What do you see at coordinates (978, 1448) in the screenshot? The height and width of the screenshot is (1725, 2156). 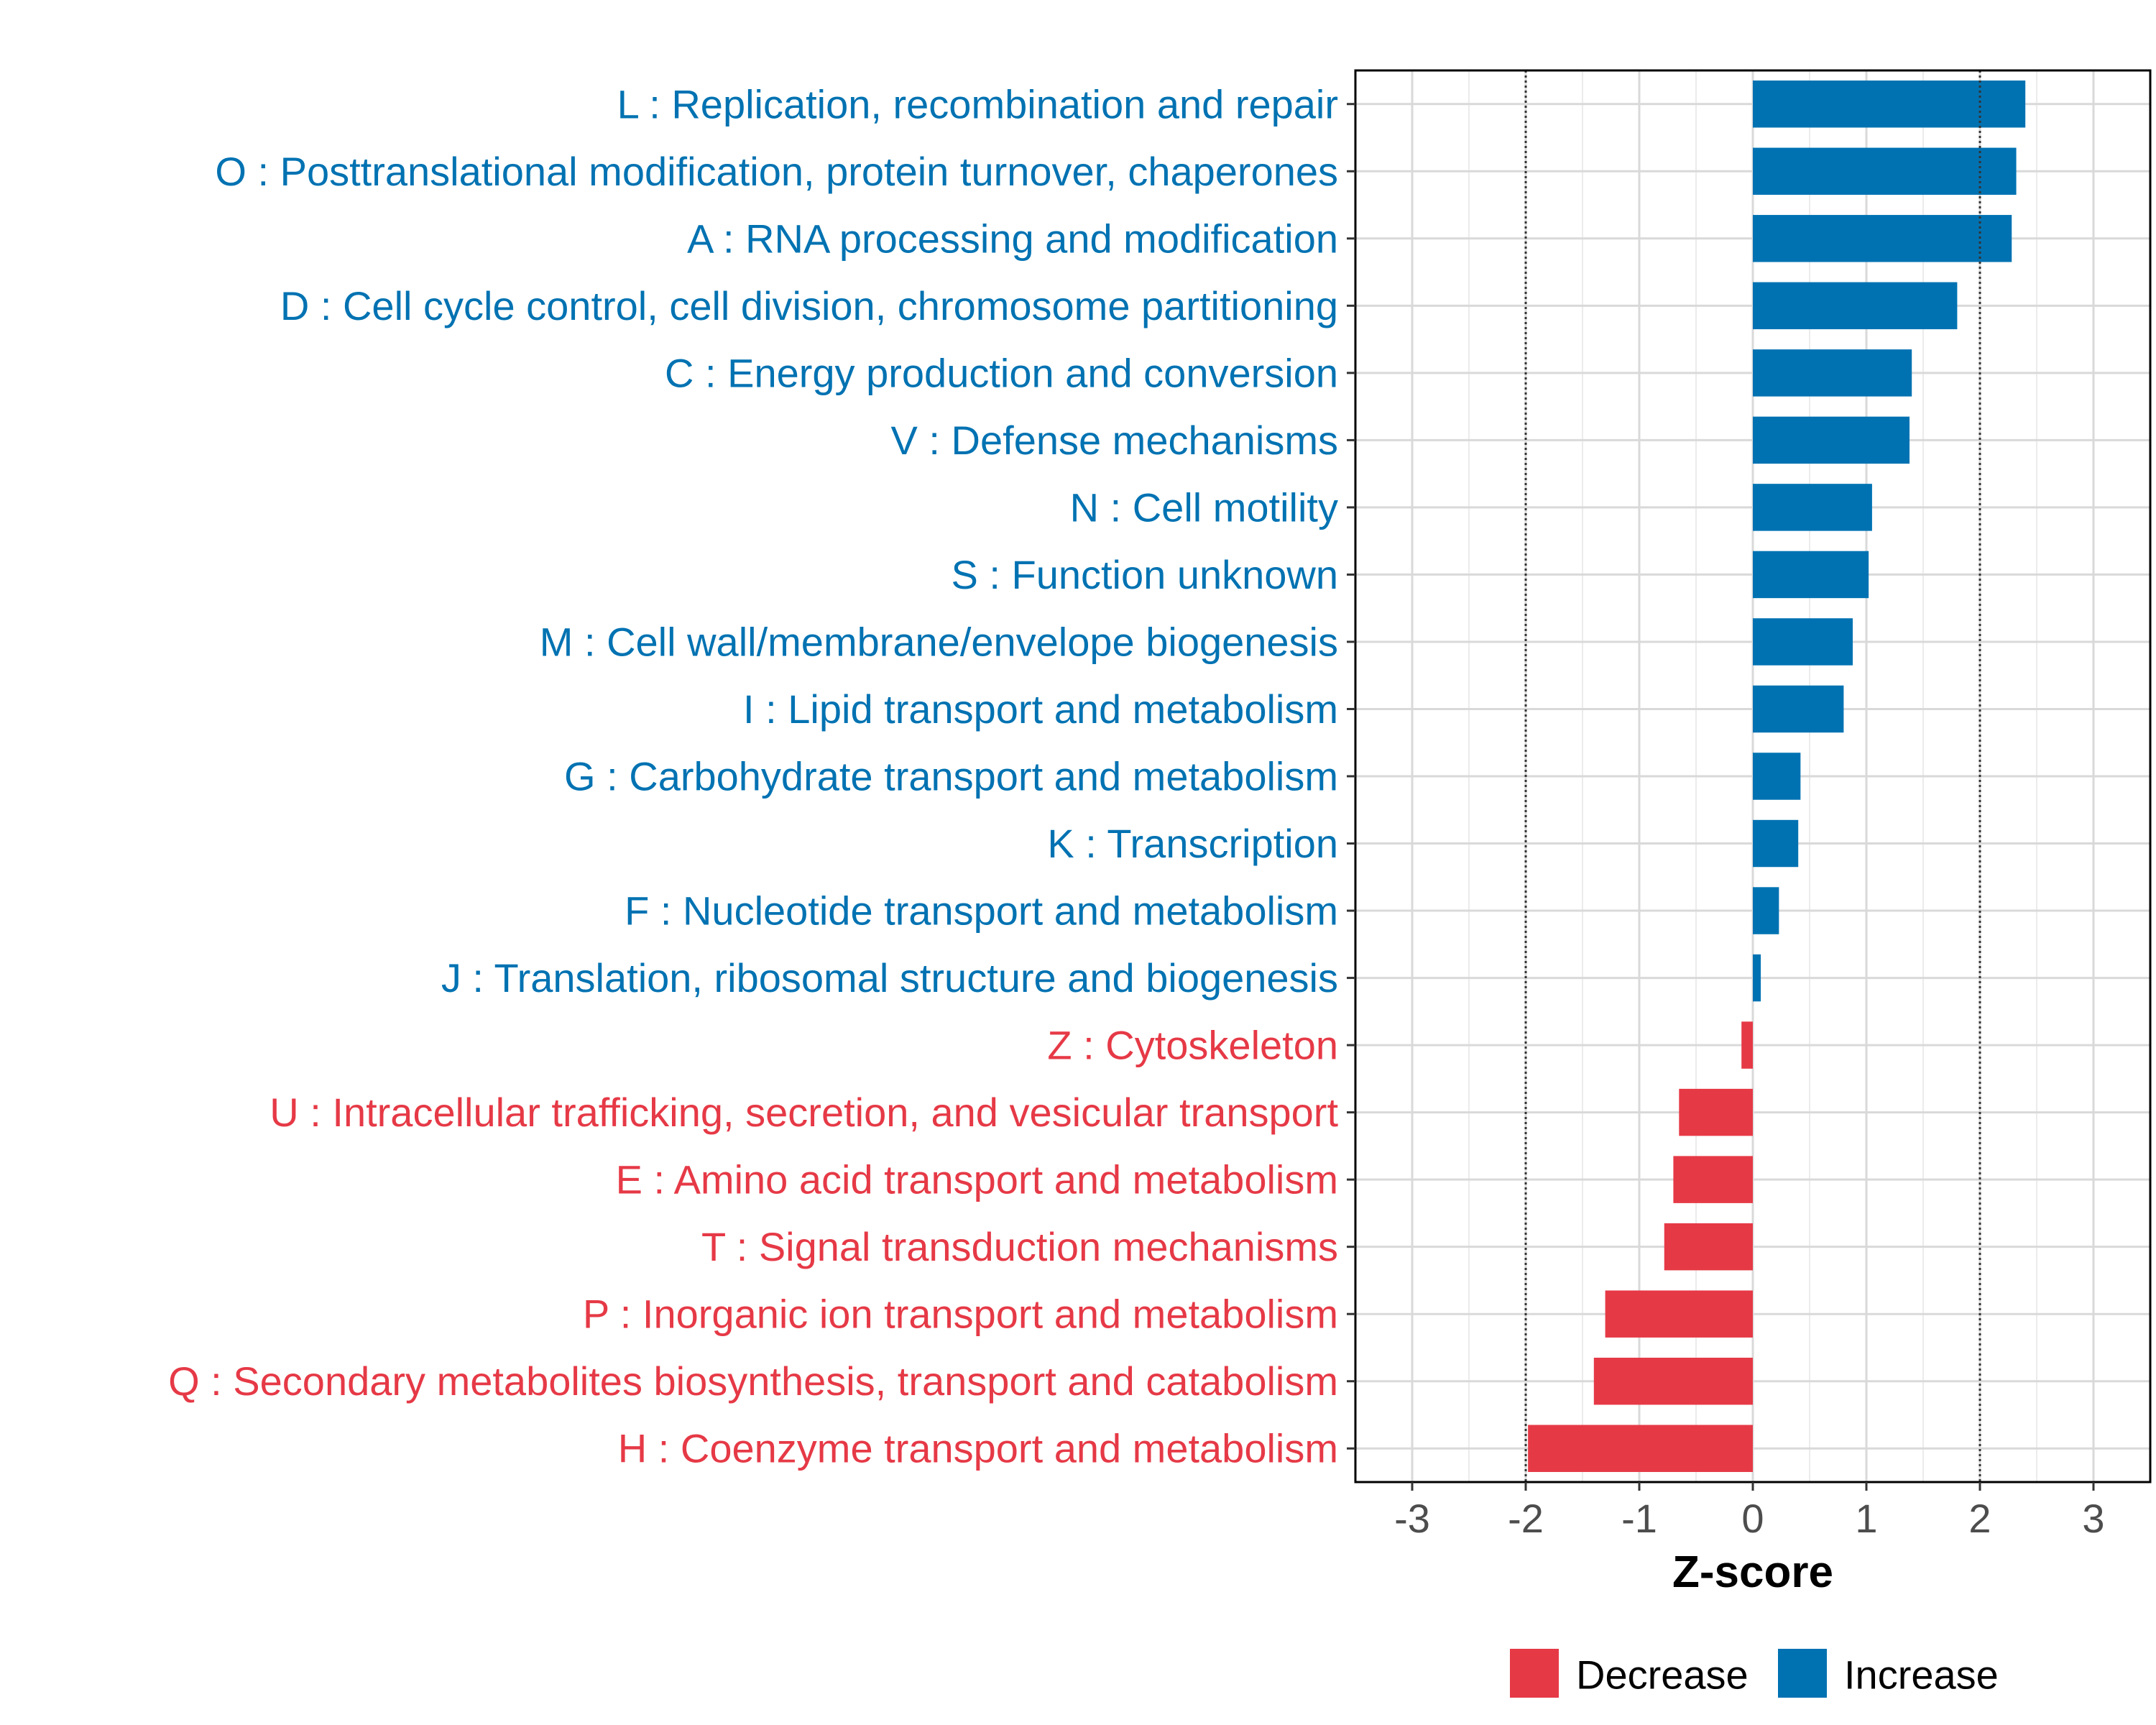 I see `y-tick-label: H : Coenzyme transport and metabolism` at bounding box center [978, 1448].